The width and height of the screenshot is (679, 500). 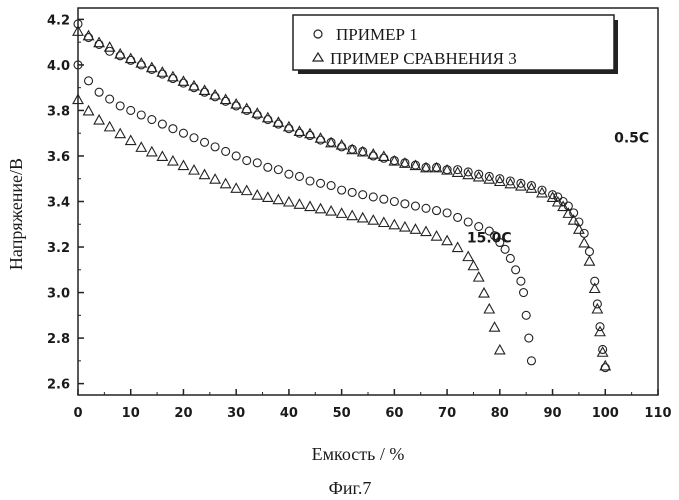 I want to click on y-tick-label: 4.2, so click(x=58, y=20).